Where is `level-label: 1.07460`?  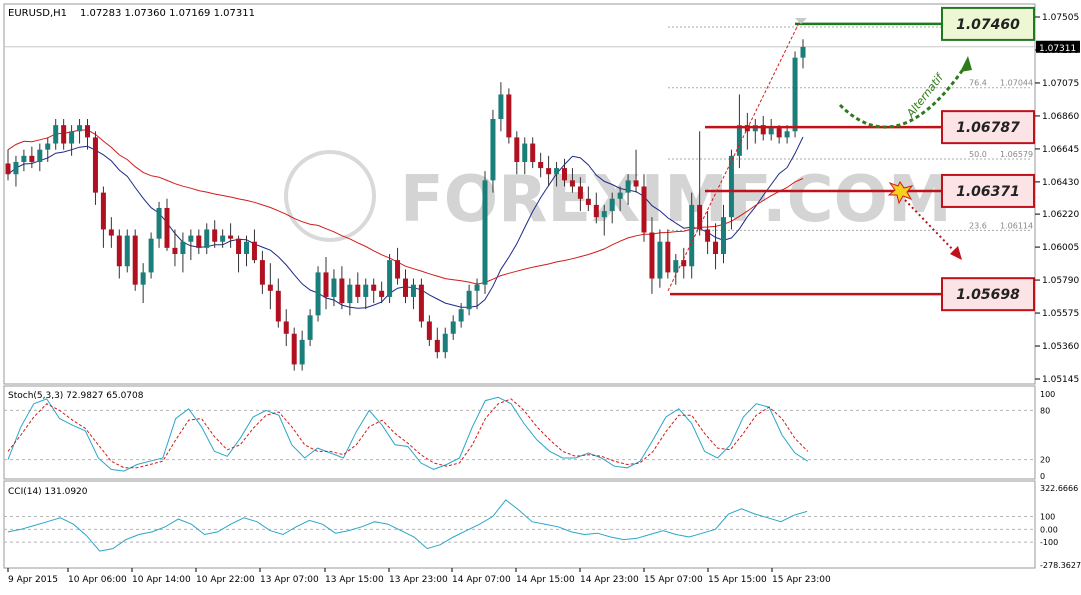
level-label: 1.07460 is located at coordinates (988, 25).